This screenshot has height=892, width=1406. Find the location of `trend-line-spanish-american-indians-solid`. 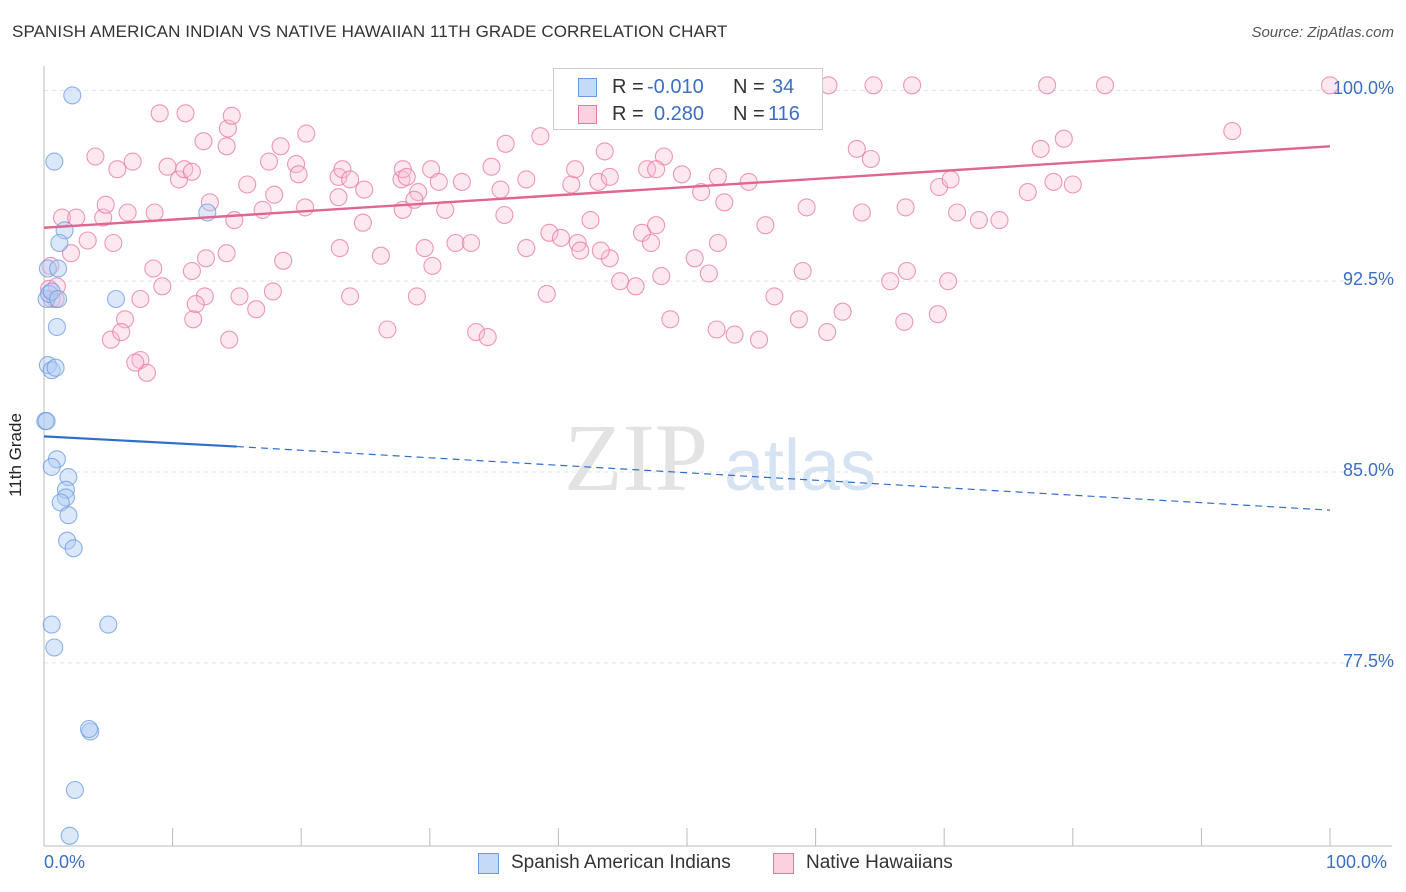

trend-line-spanish-american-indians-solid is located at coordinates (140, 441).